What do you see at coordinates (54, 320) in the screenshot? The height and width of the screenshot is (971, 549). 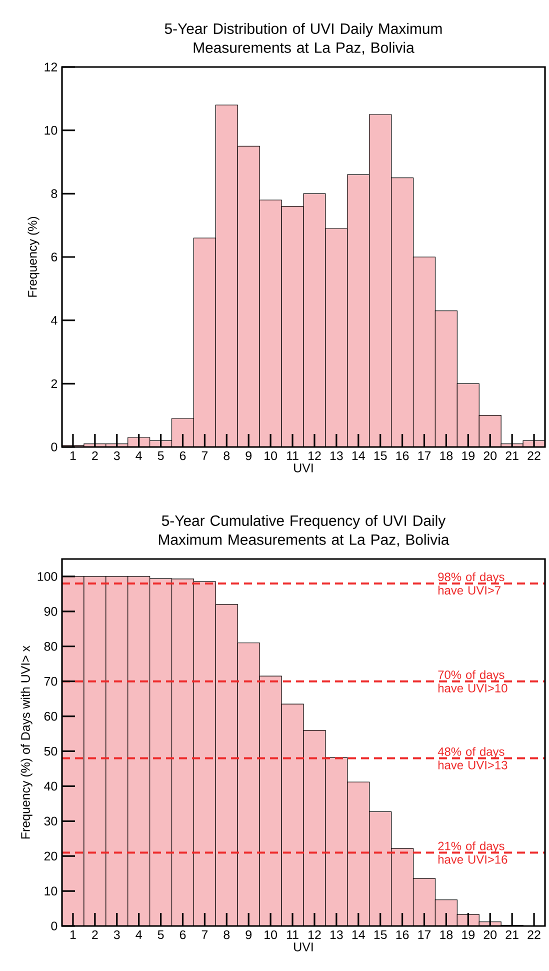 I see `y-tick-label: 4` at bounding box center [54, 320].